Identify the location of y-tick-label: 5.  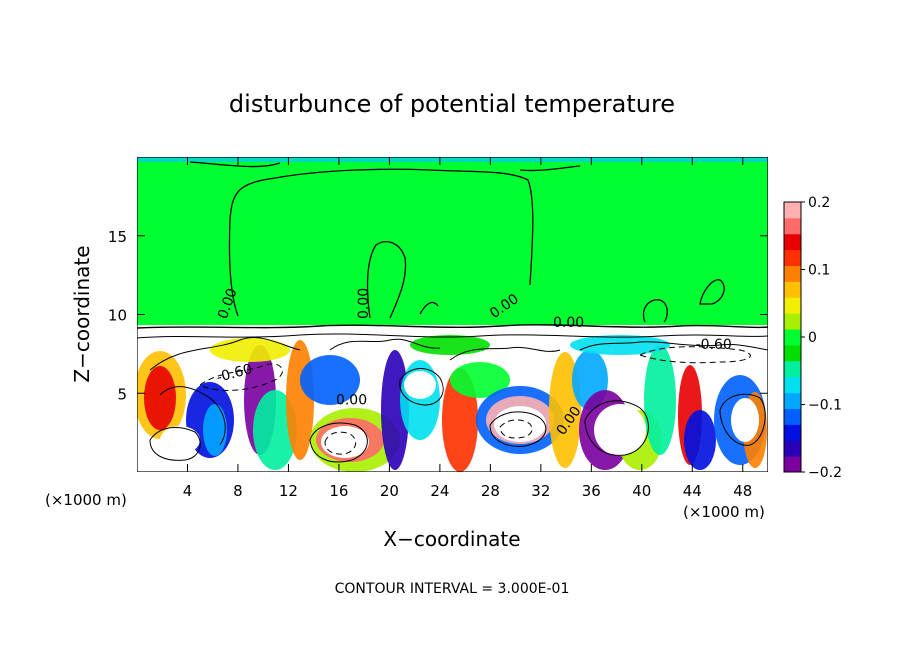
(122, 394).